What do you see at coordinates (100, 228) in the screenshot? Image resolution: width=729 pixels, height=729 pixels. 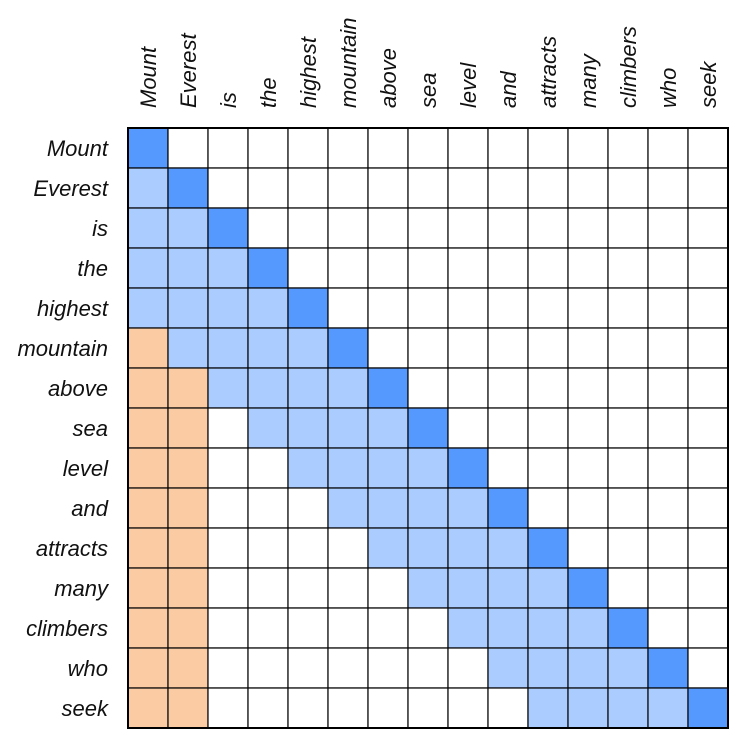 I see `row-label: is` at bounding box center [100, 228].